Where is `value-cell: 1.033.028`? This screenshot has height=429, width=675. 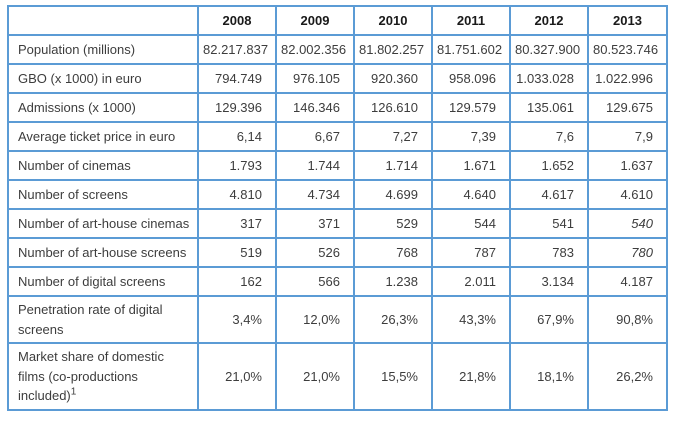
value-cell: 1.033.028 is located at coordinates (549, 78).